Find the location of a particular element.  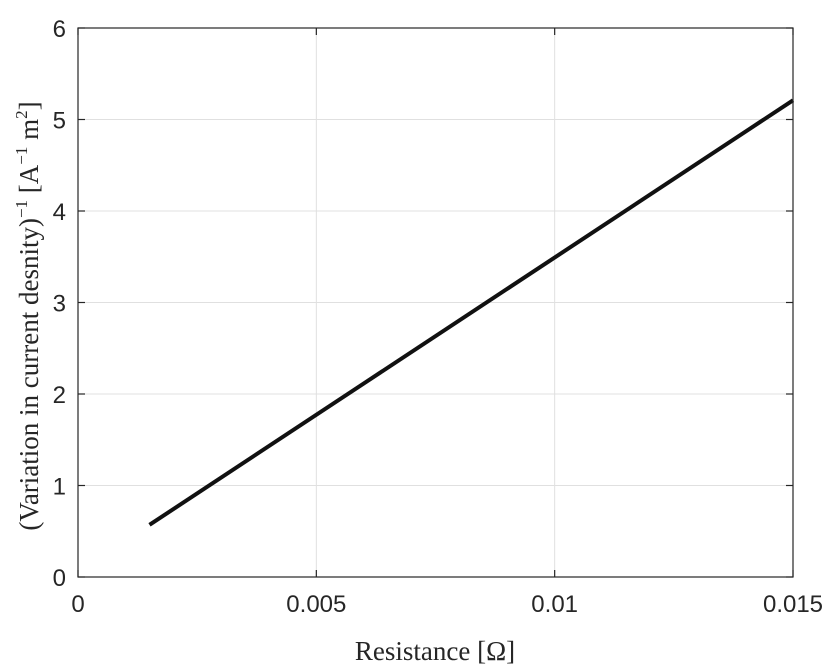

x-axis-title: Resistance [Ω] is located at coordinates (435, 651).